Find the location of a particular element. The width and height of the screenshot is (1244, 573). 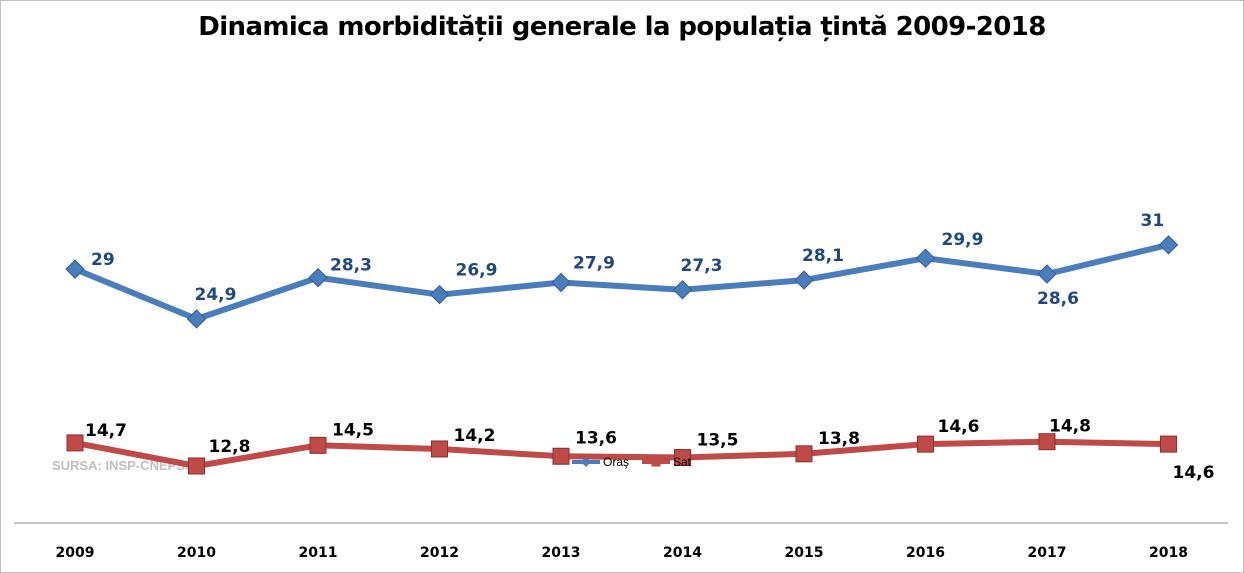

data-label-sat-2011: 14,5 is located at coordinates (353, 430).